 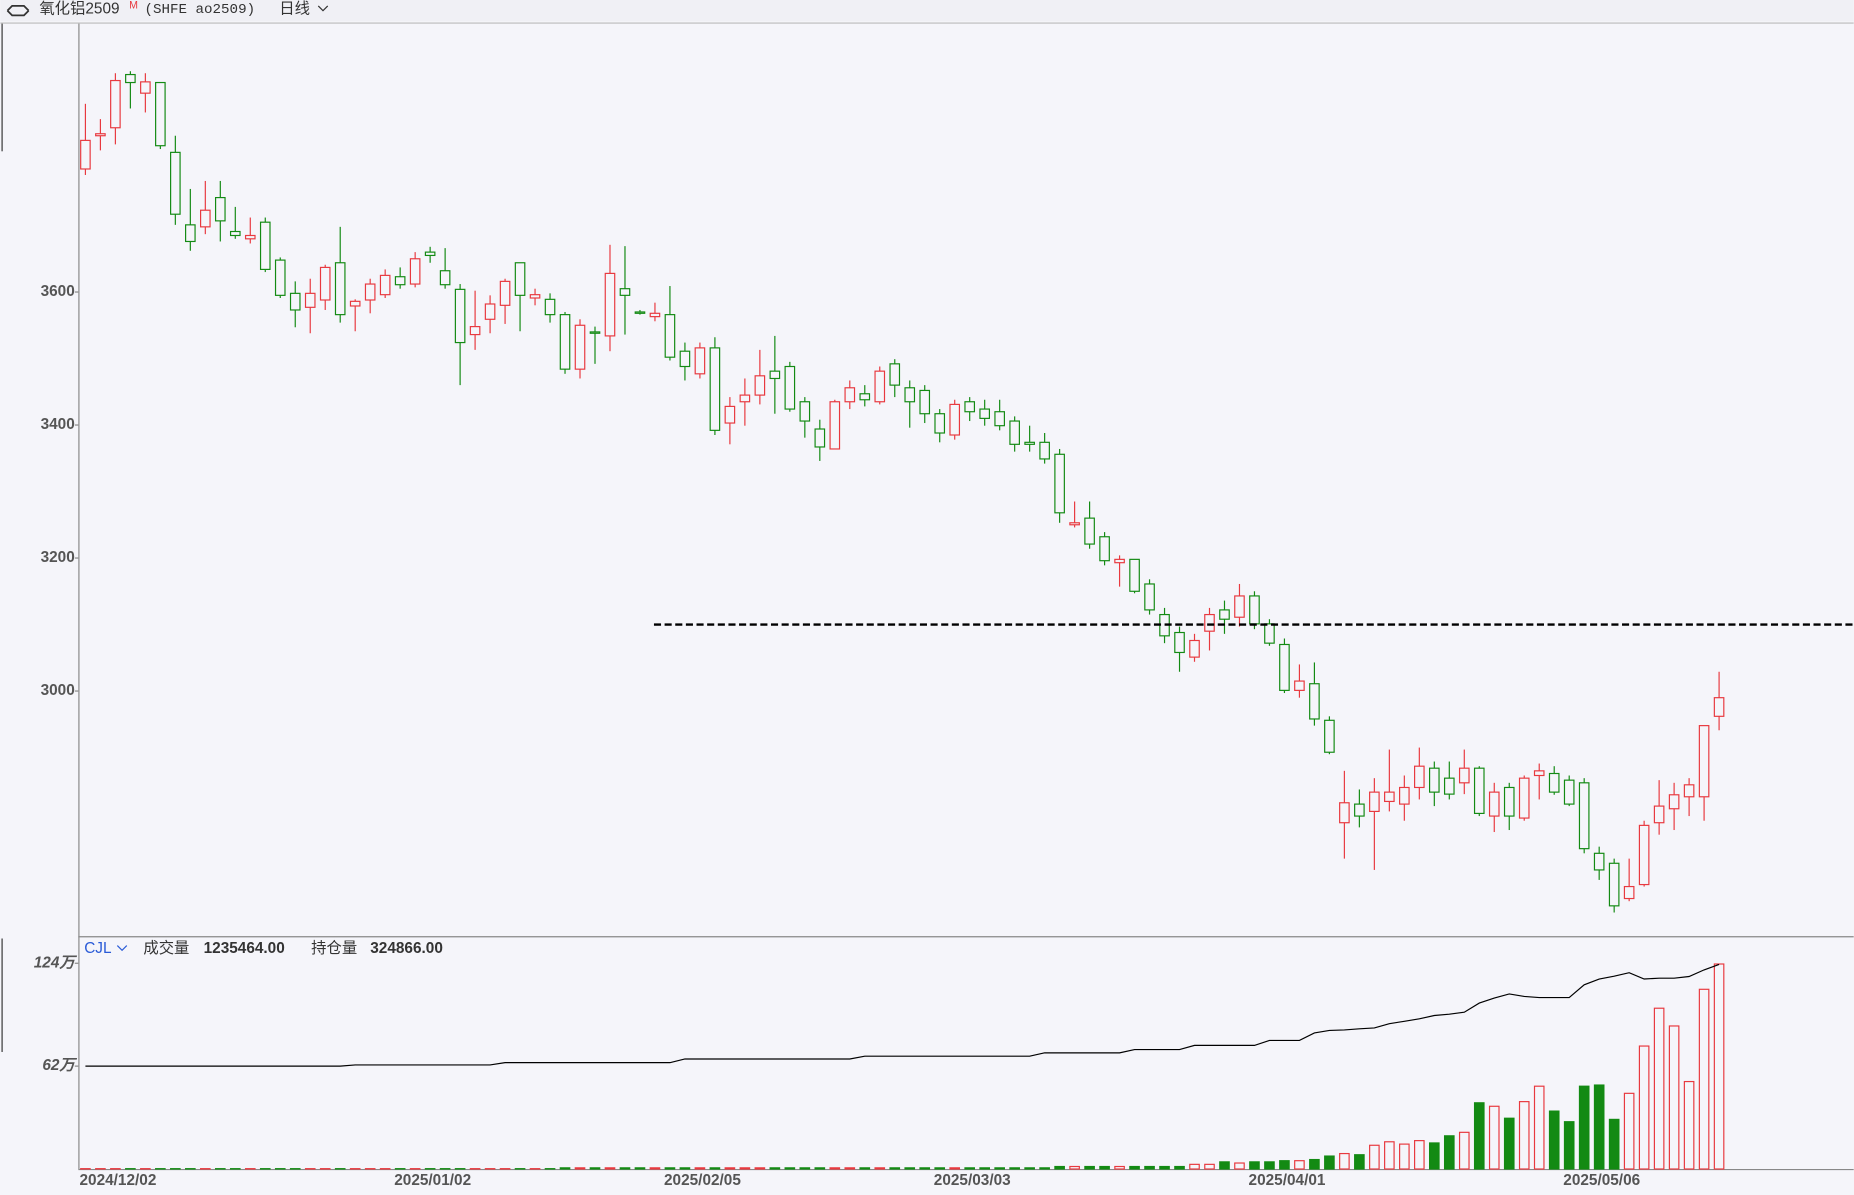 I want to click on legend-value: 1235464.00, so click(x=244, y=948).